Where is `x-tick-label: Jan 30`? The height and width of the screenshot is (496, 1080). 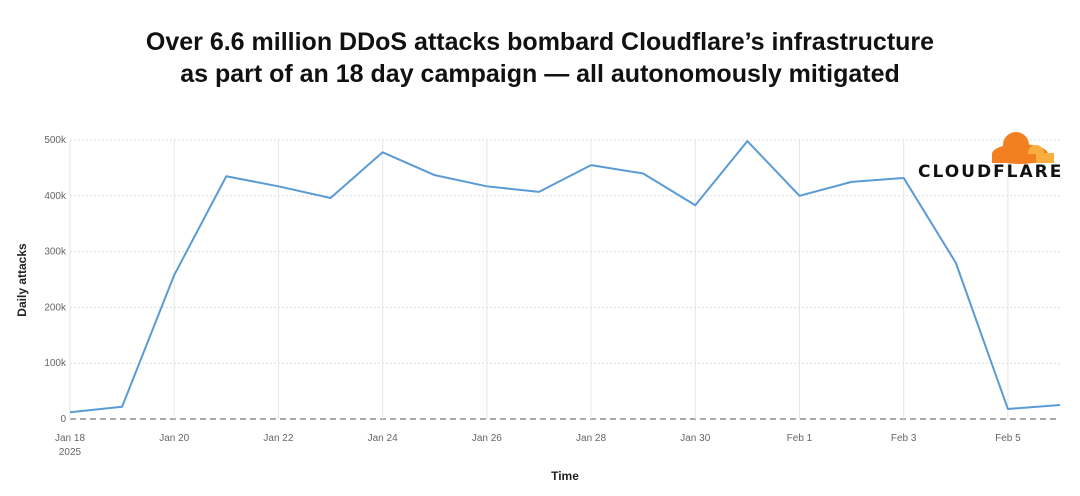
x-tick-label: Jan 30 is located at coordinates (695, 438).